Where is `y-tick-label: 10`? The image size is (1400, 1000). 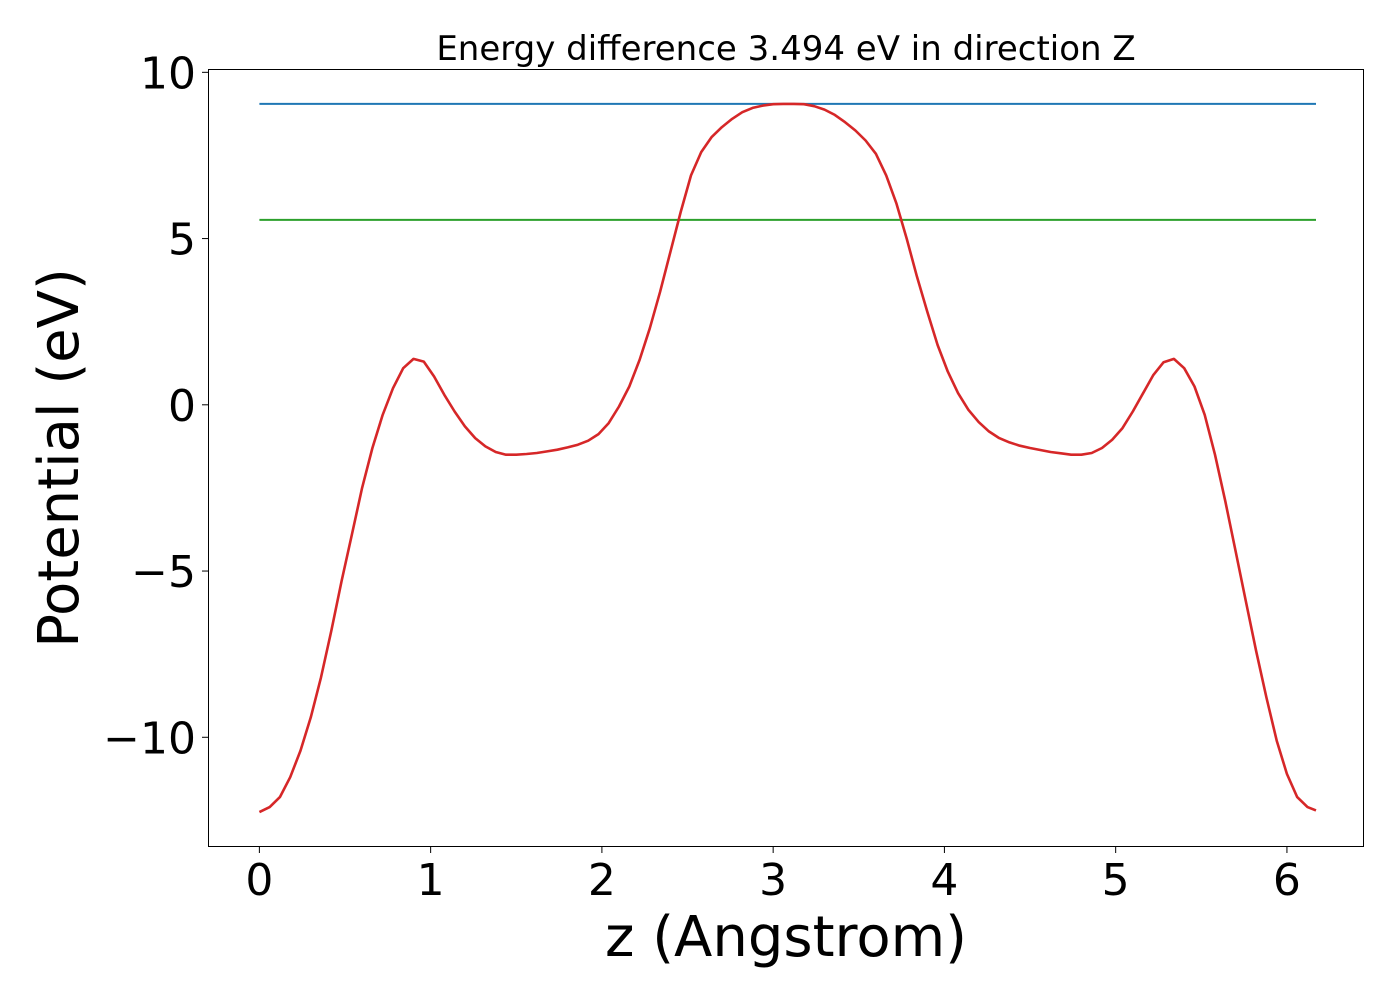
y-tick-label: 10 is located at coordinates (168, 73).